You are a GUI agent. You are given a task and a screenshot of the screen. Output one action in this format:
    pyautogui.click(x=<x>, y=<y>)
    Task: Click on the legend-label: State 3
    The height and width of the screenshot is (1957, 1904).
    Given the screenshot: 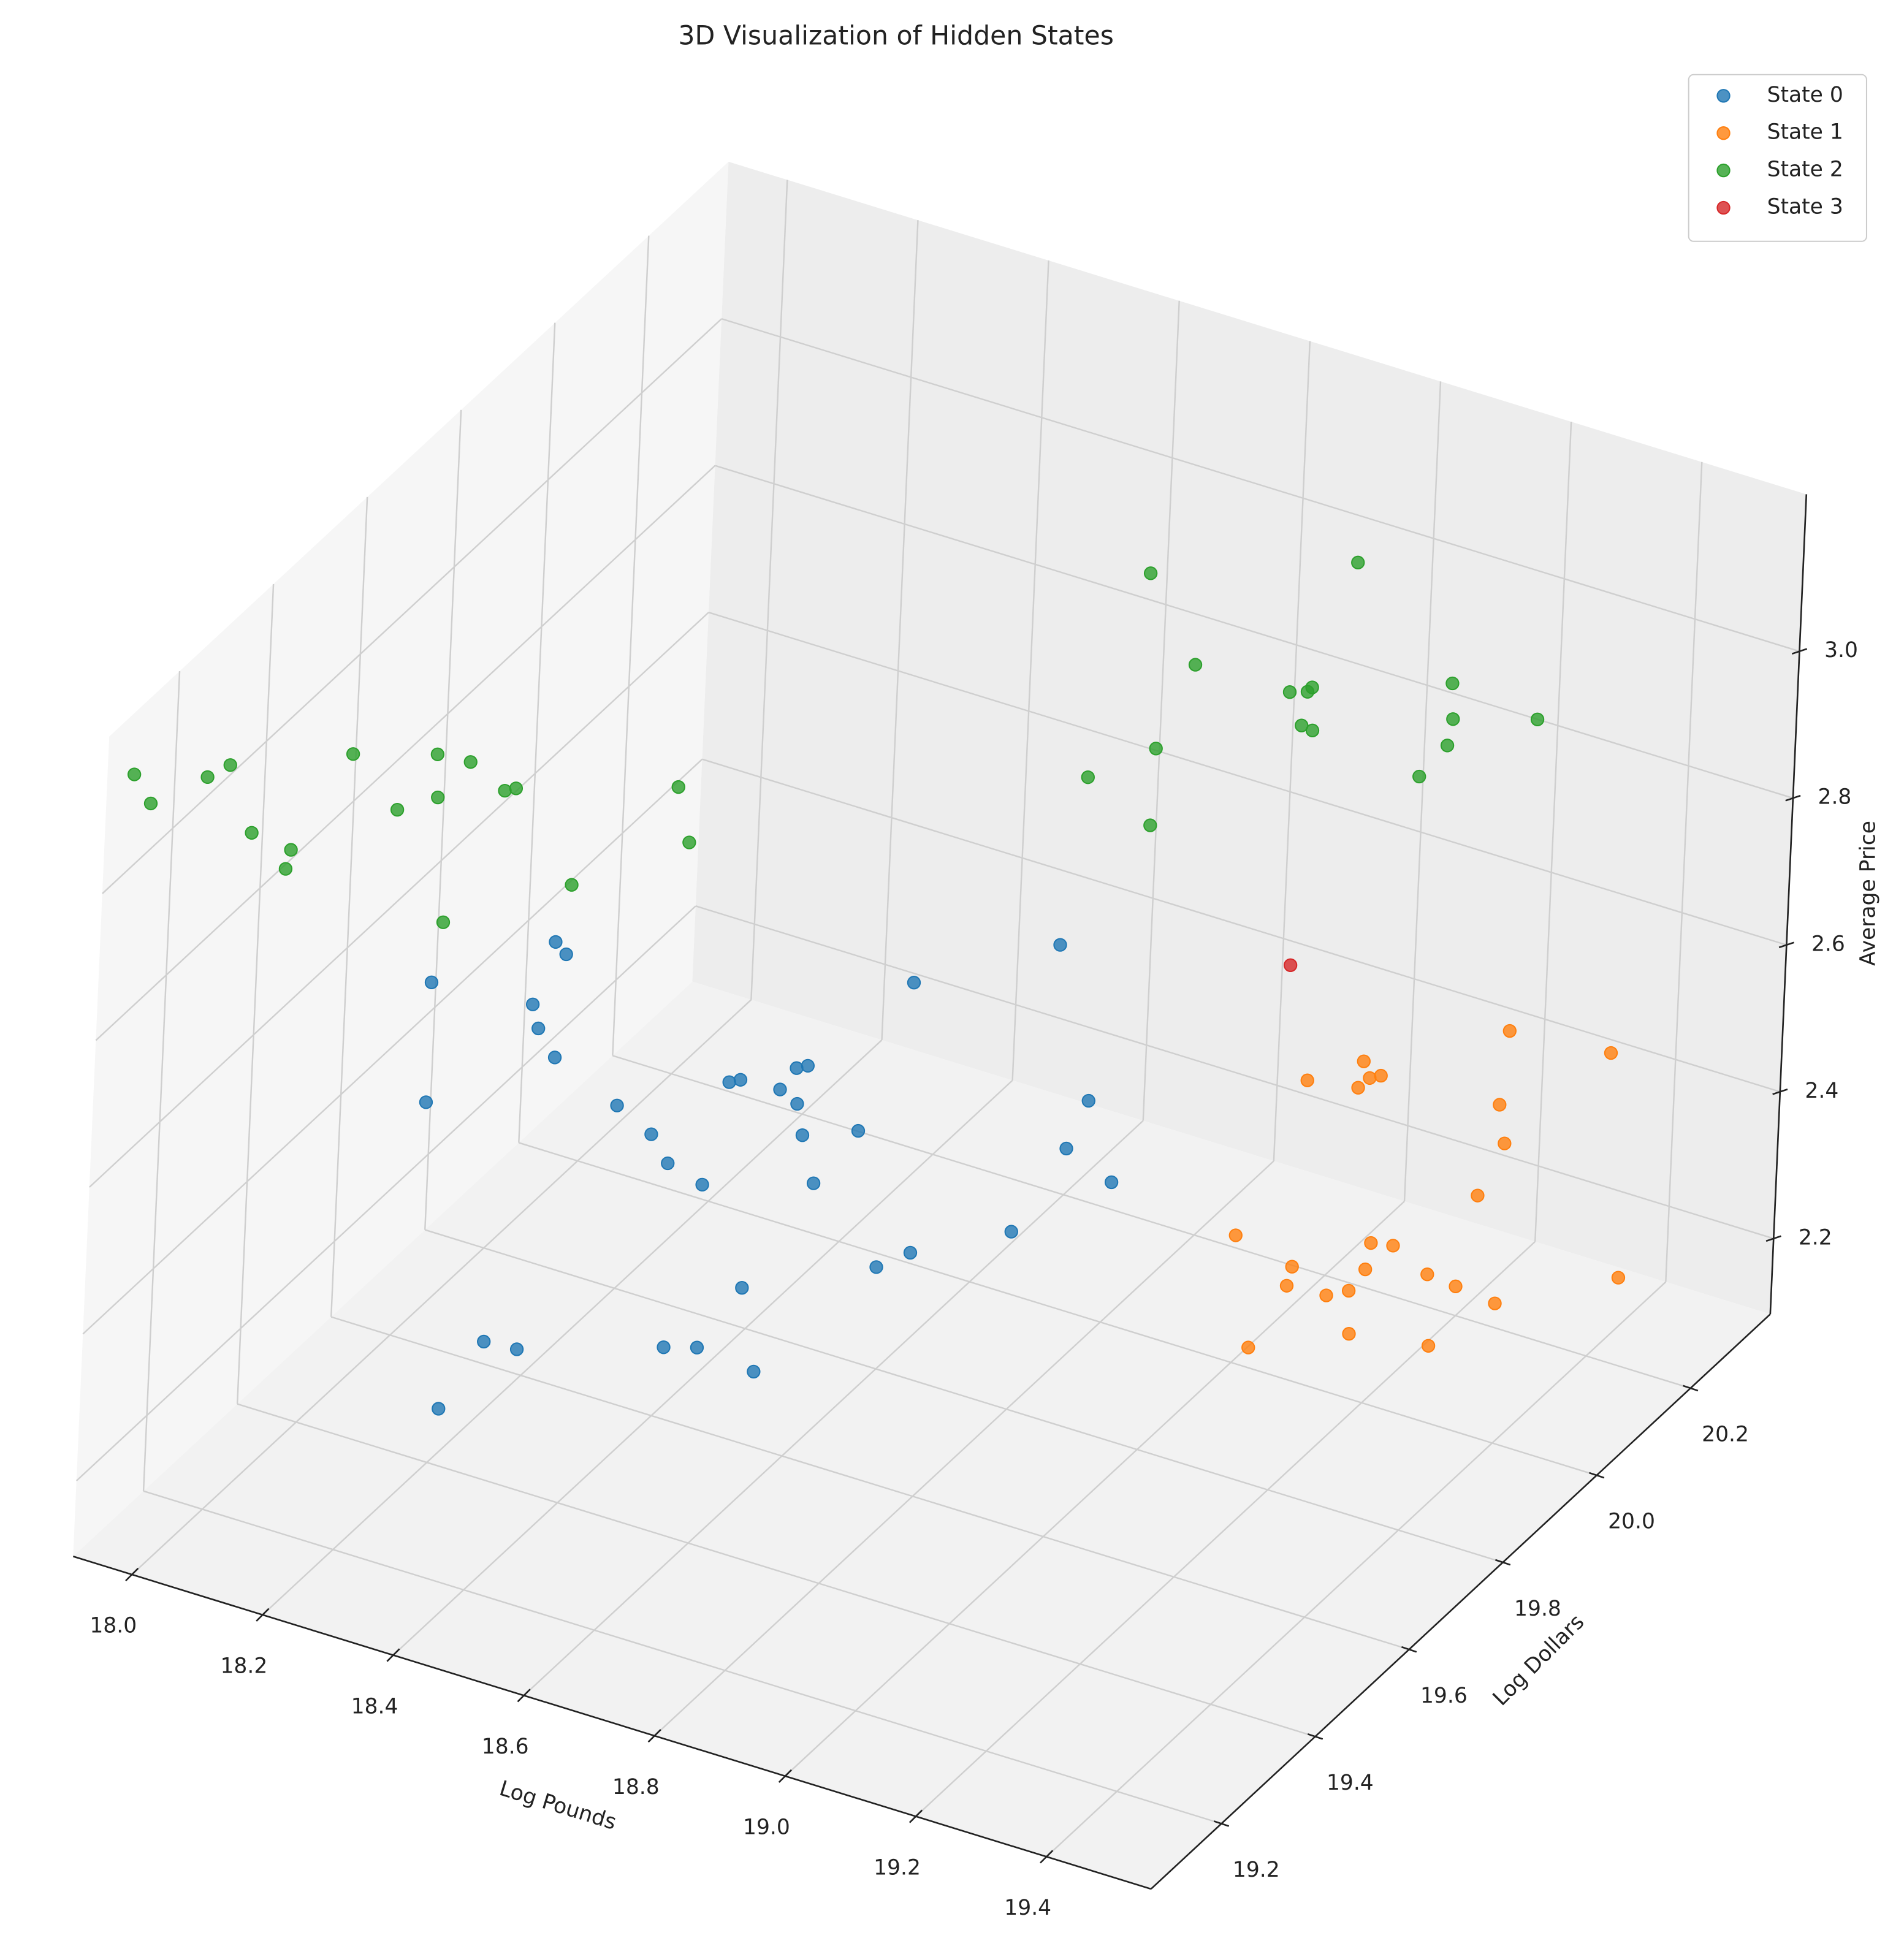 What is the action you would take?
    pyautogui.click(x=1805, y=206)
    